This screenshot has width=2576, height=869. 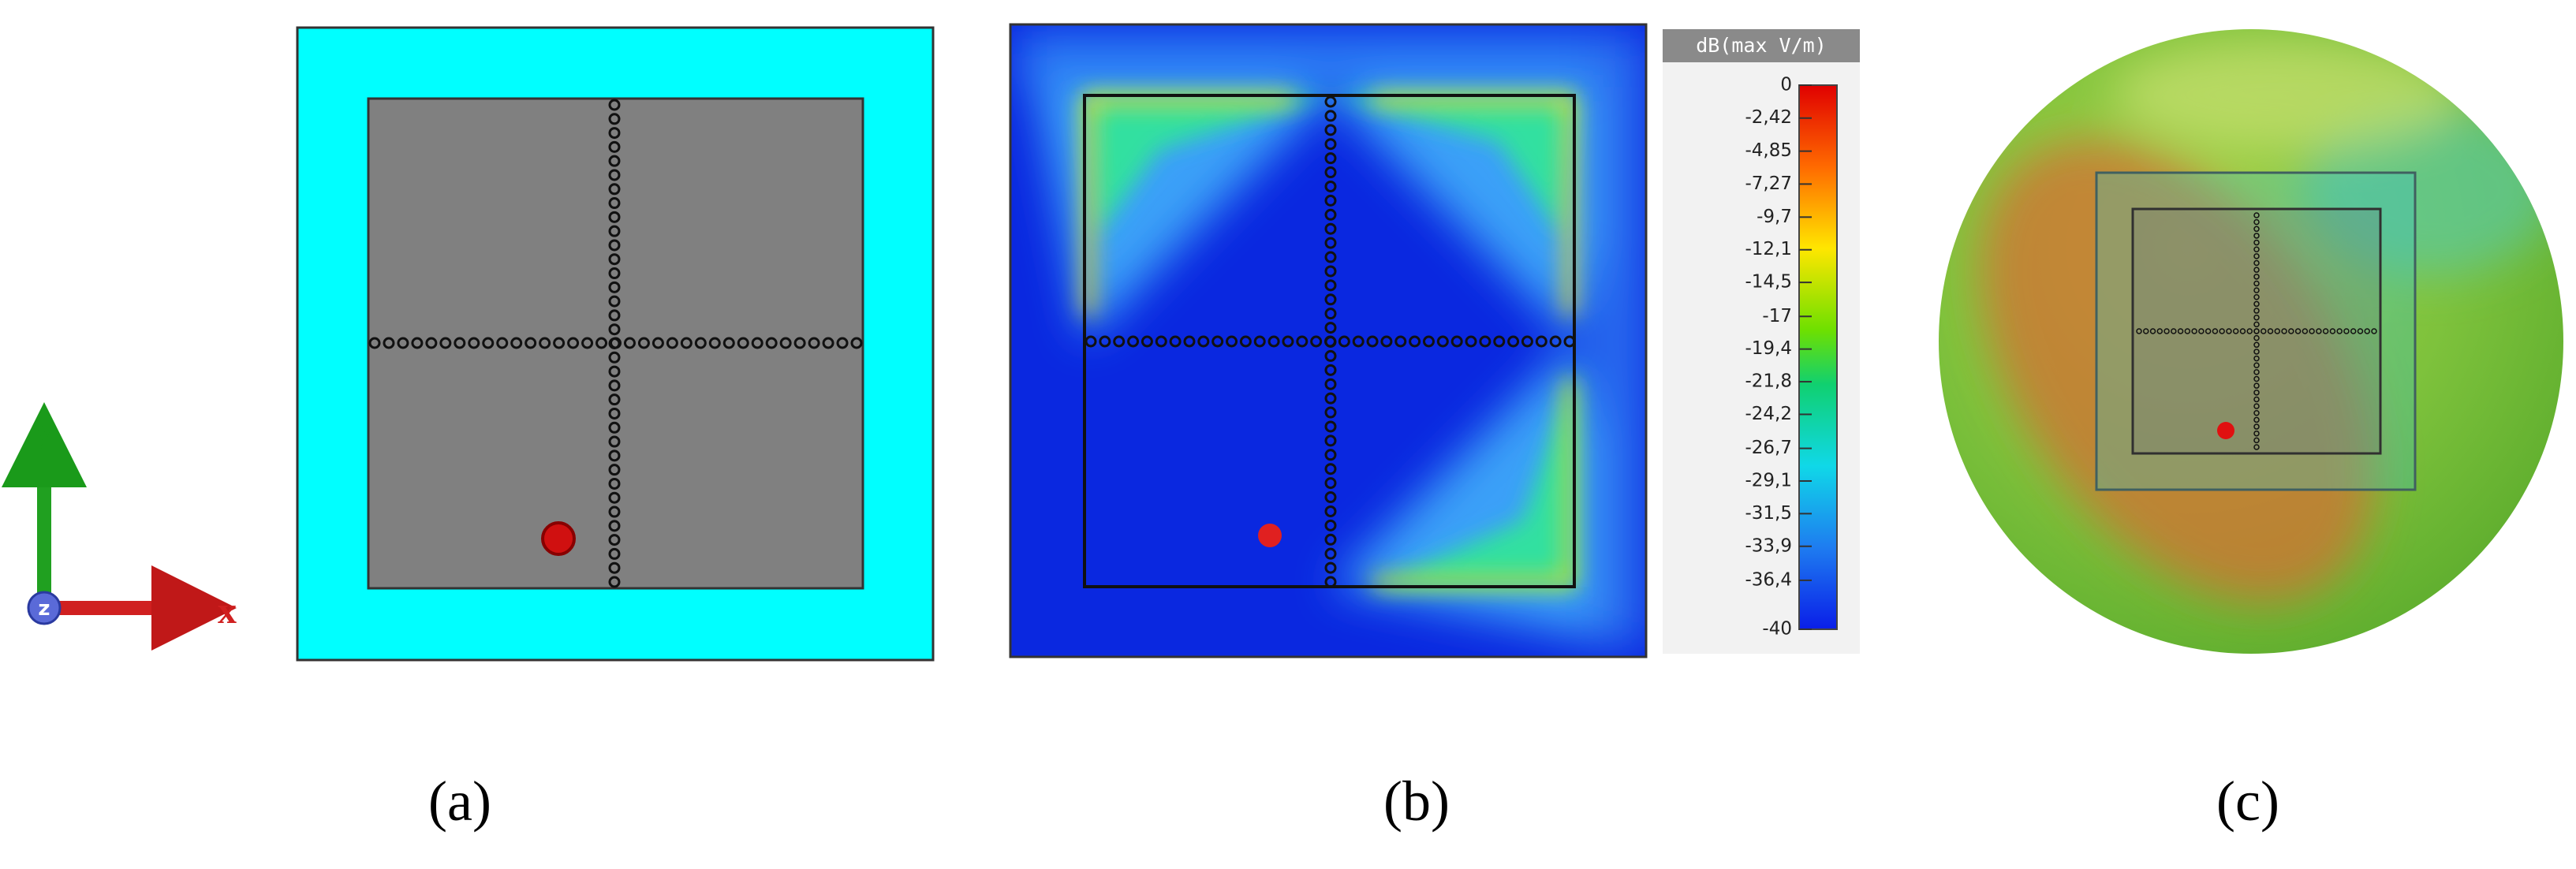 I want to click on caption-c: (c), so click(x=2247, y=801).